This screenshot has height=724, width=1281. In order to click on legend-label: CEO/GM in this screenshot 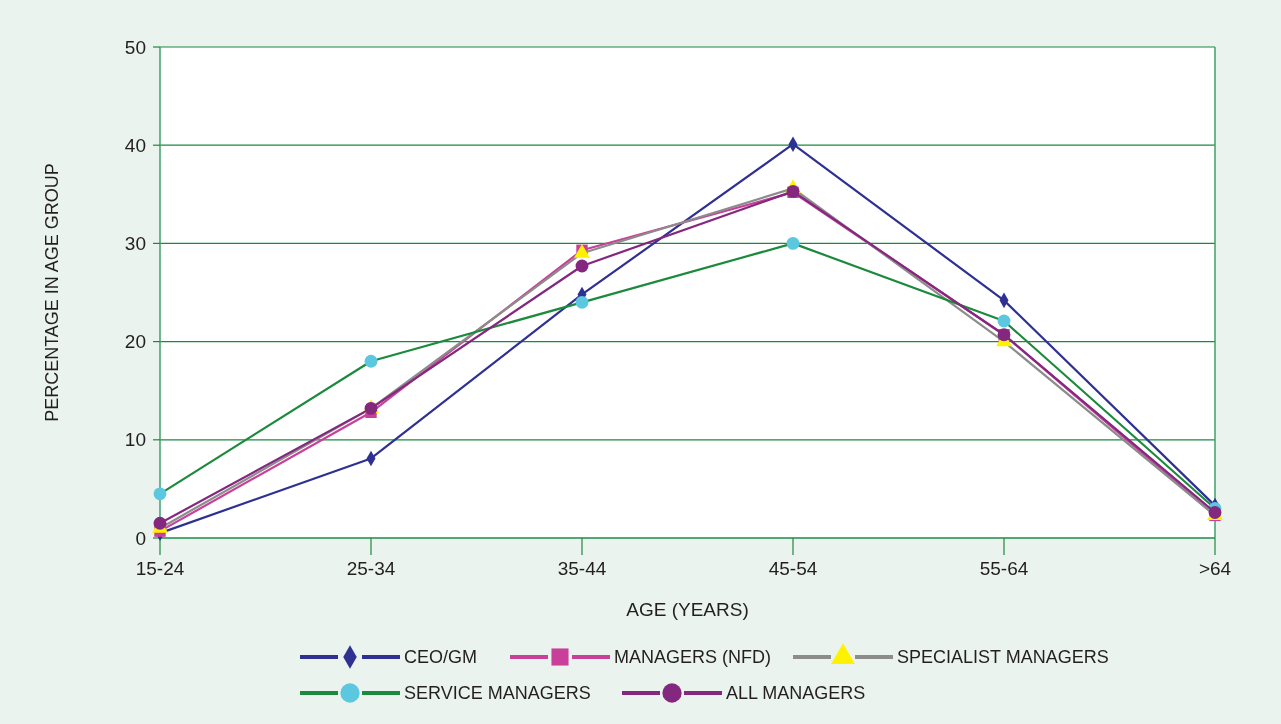, I will do `click(441, 657)`.